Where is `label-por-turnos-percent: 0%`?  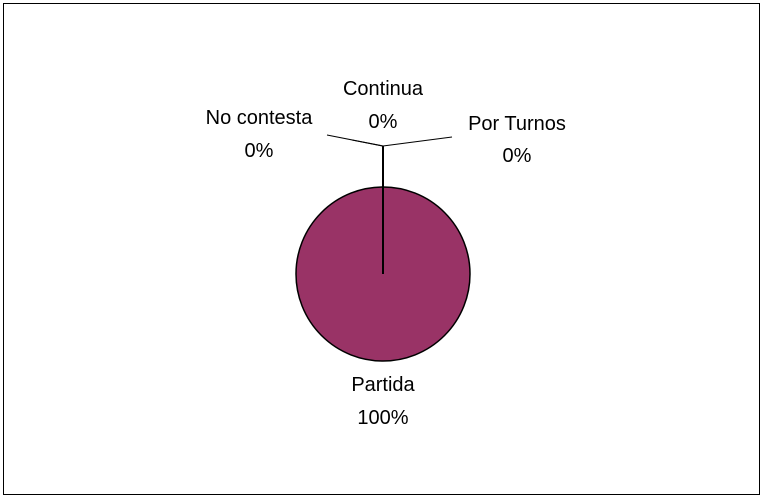 label-por-turnos-percent: 0% is located at coordinates (517, 156).